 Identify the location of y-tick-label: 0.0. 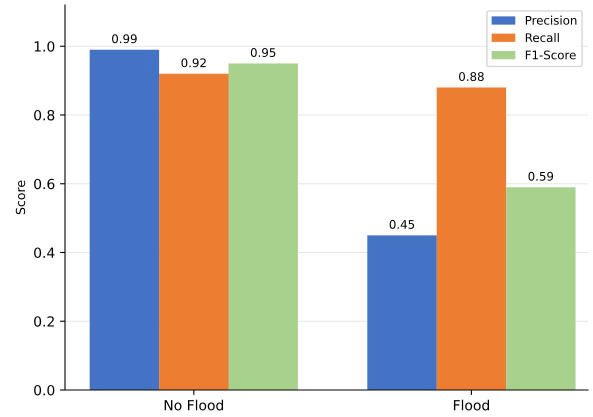
(44, 390).